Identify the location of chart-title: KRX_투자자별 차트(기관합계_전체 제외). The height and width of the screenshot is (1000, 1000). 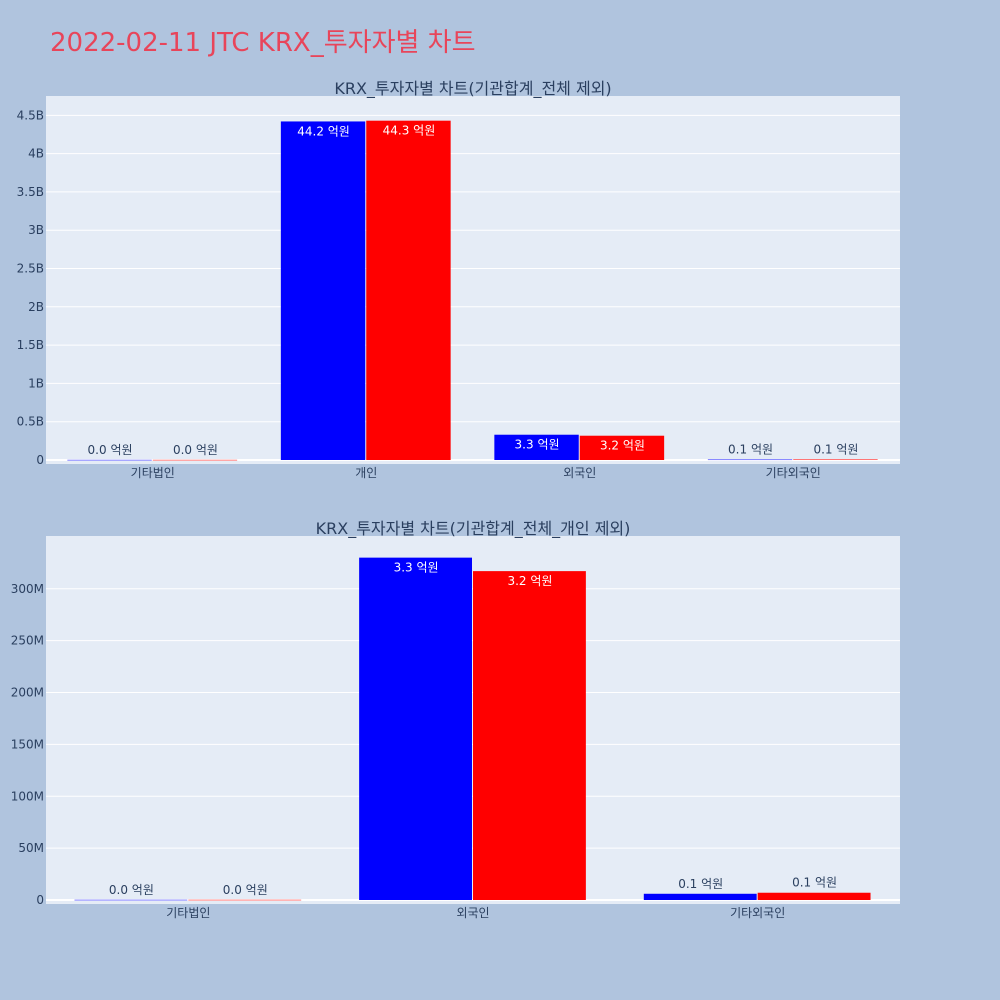
(472, 89).